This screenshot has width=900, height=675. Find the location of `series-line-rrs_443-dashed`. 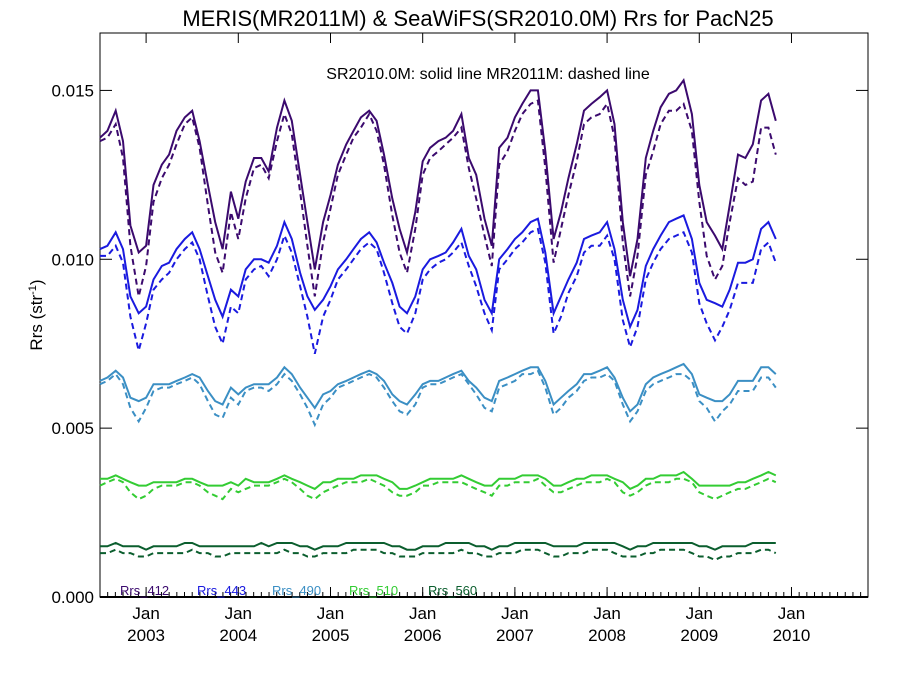

series-line-rrs_443-dashed is located at coordinates (438, 291).